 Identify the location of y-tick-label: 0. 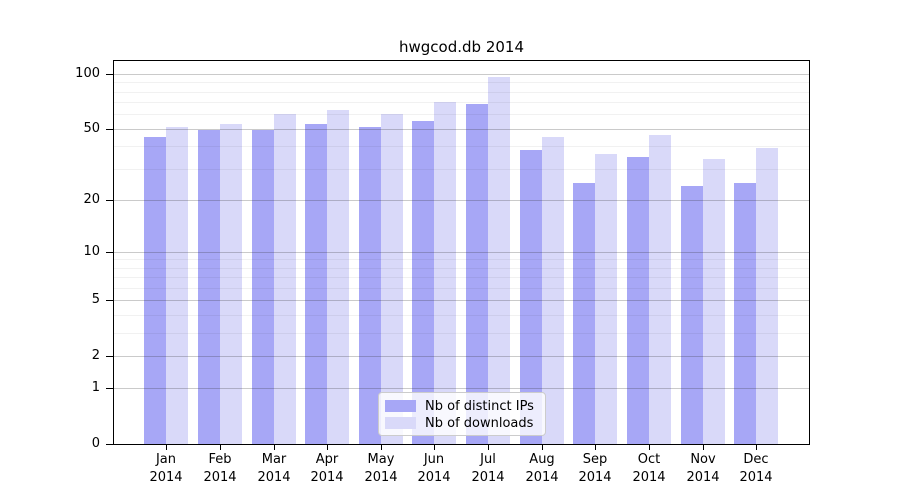
(95, 443).